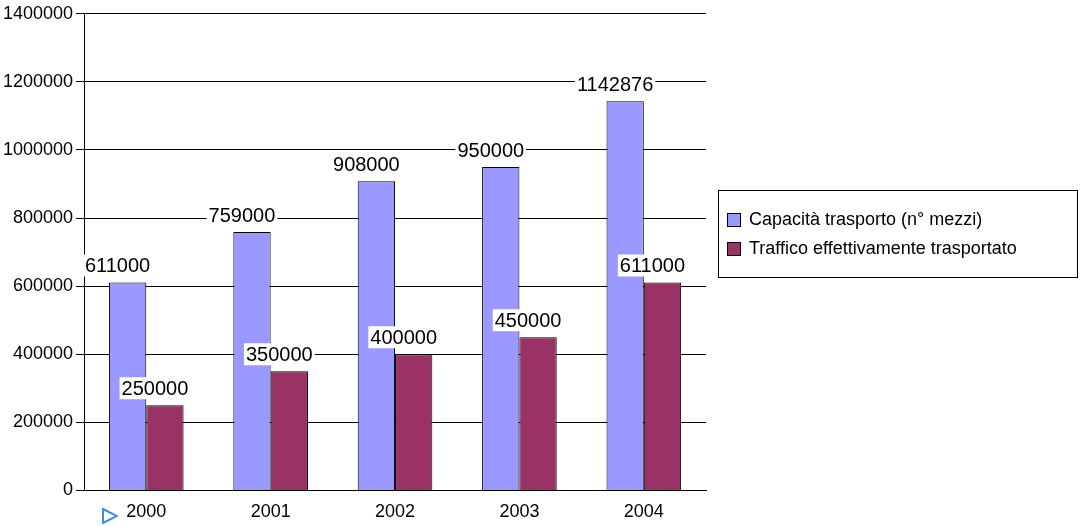 The width and height of the screenshot is (1087, 526). What do you see at coordinates (643, 511) in the screenshot?
I see `x-tick-label: 2004` at bounding box center [643, 511].